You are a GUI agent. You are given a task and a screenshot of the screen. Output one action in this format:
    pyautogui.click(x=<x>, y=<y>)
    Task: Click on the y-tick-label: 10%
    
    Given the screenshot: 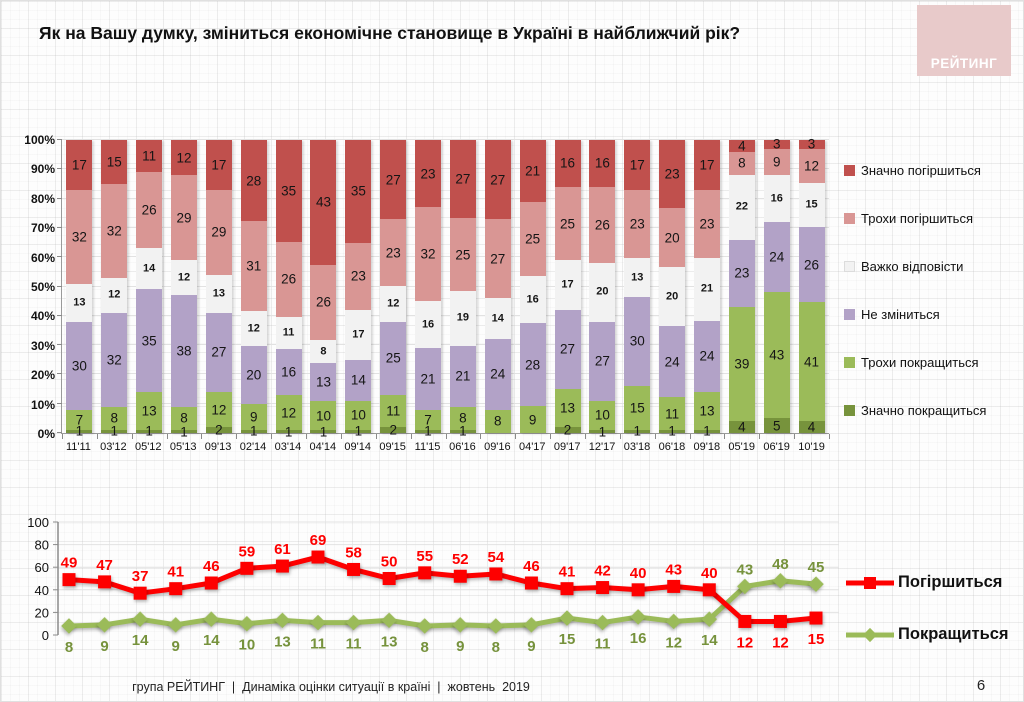 What is the action you would take?
    pyautogui.click(x=42, y=404)
    